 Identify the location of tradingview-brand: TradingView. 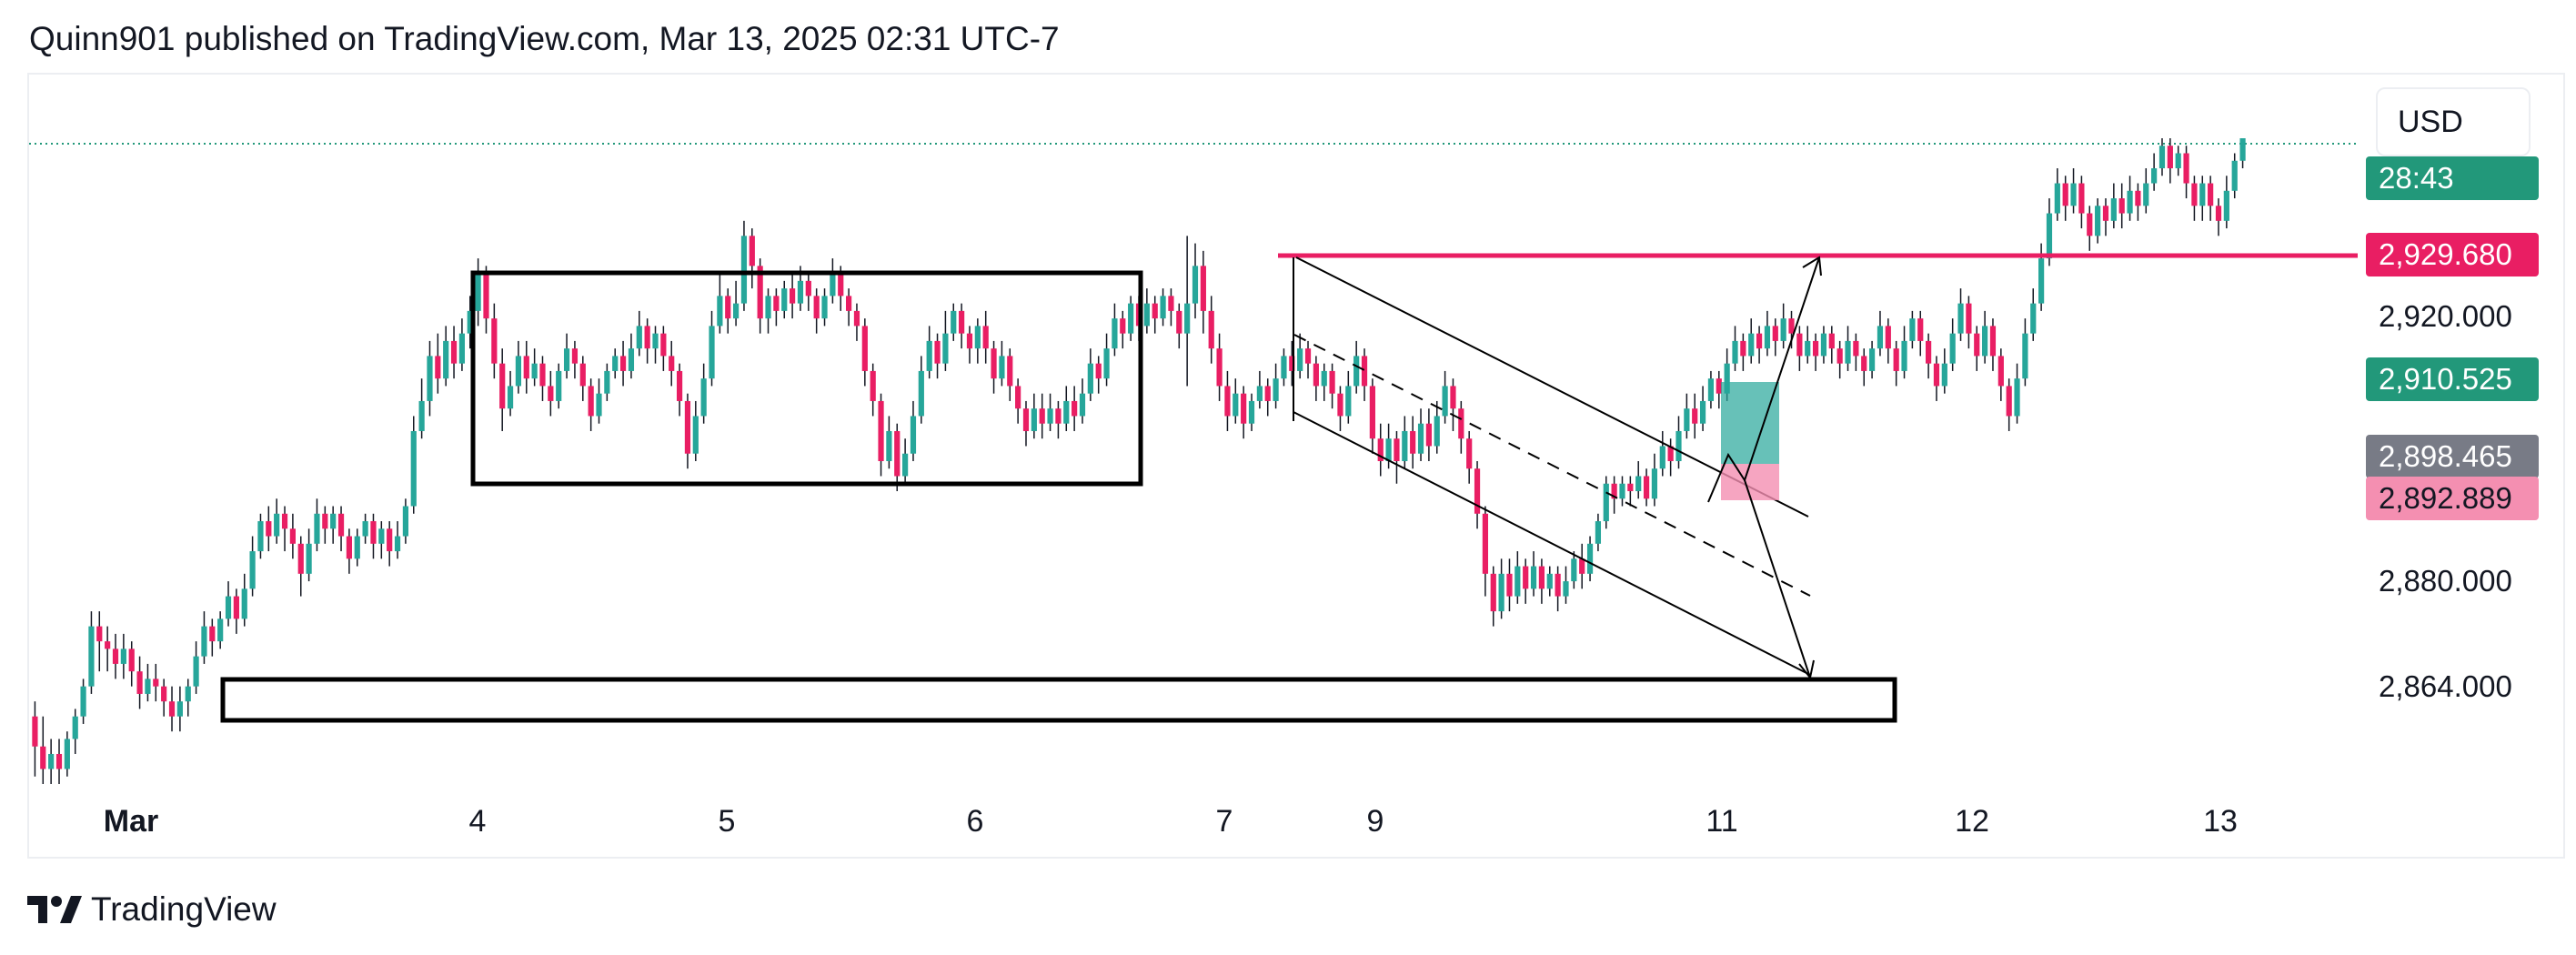
(152, 910).